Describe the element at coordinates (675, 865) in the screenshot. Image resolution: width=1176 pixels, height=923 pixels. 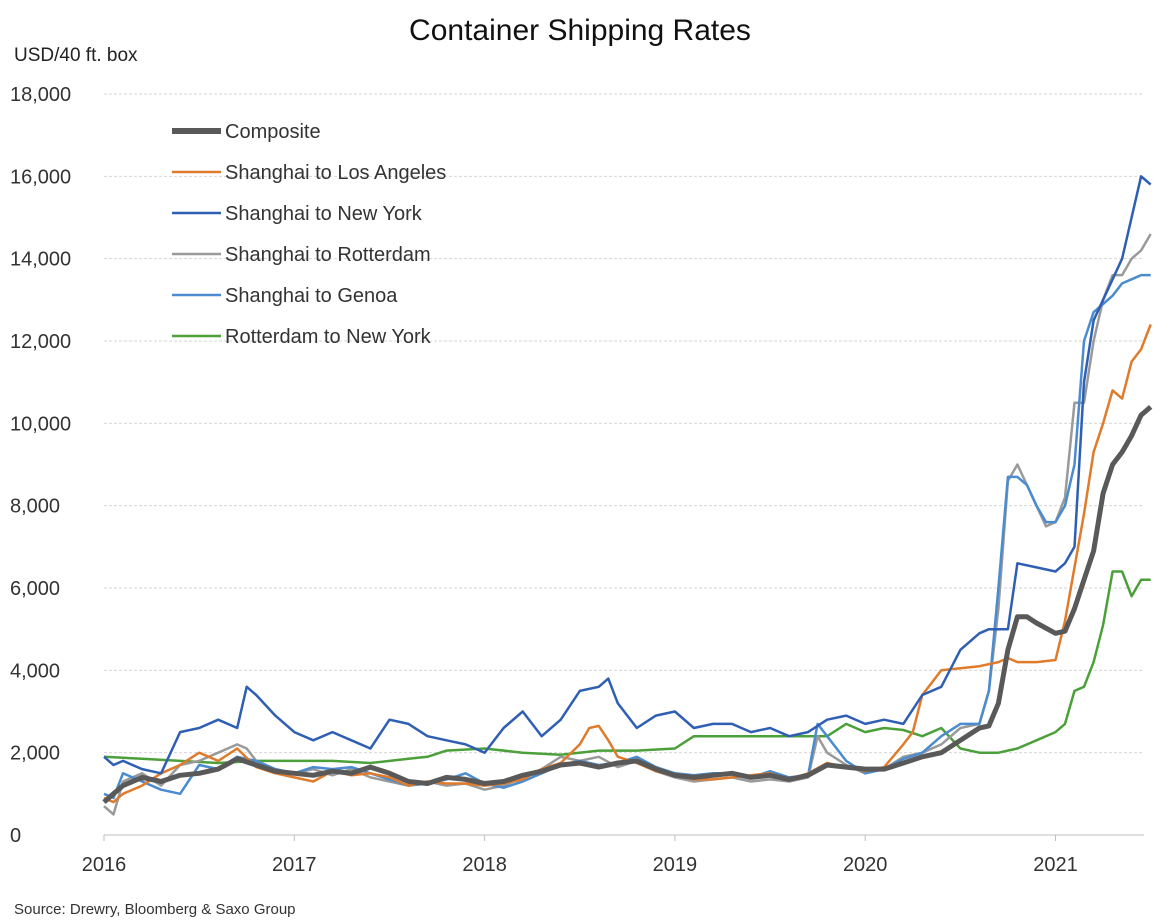
I see `x-tick-label: 2019` at that location.